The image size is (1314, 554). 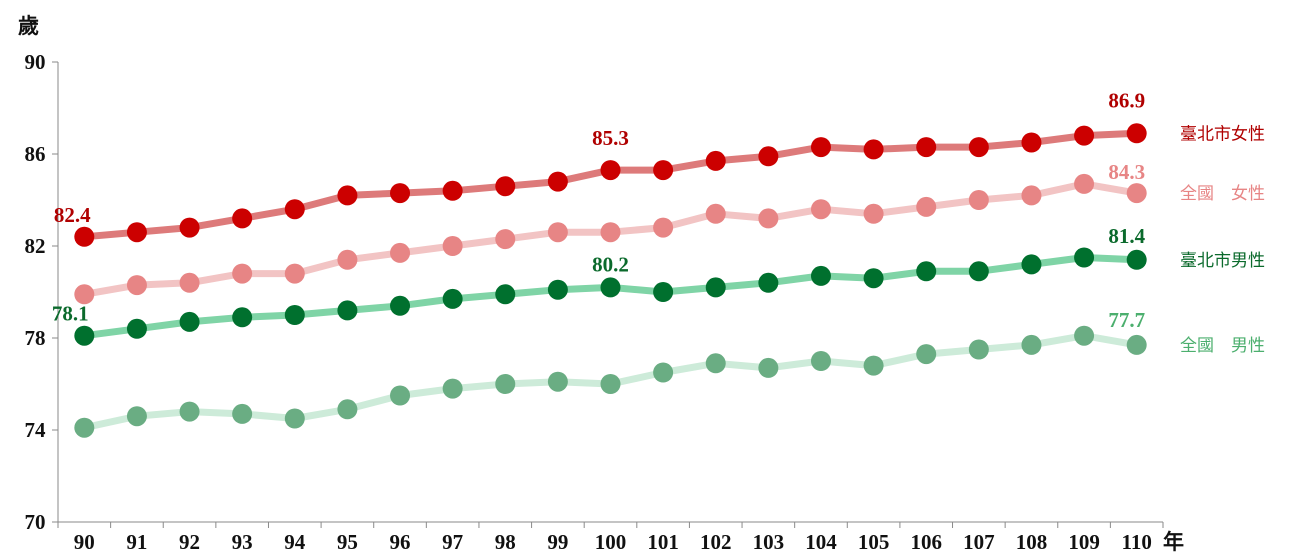 I want to click on x-tick-label: 90, so click(x=84, y=542).